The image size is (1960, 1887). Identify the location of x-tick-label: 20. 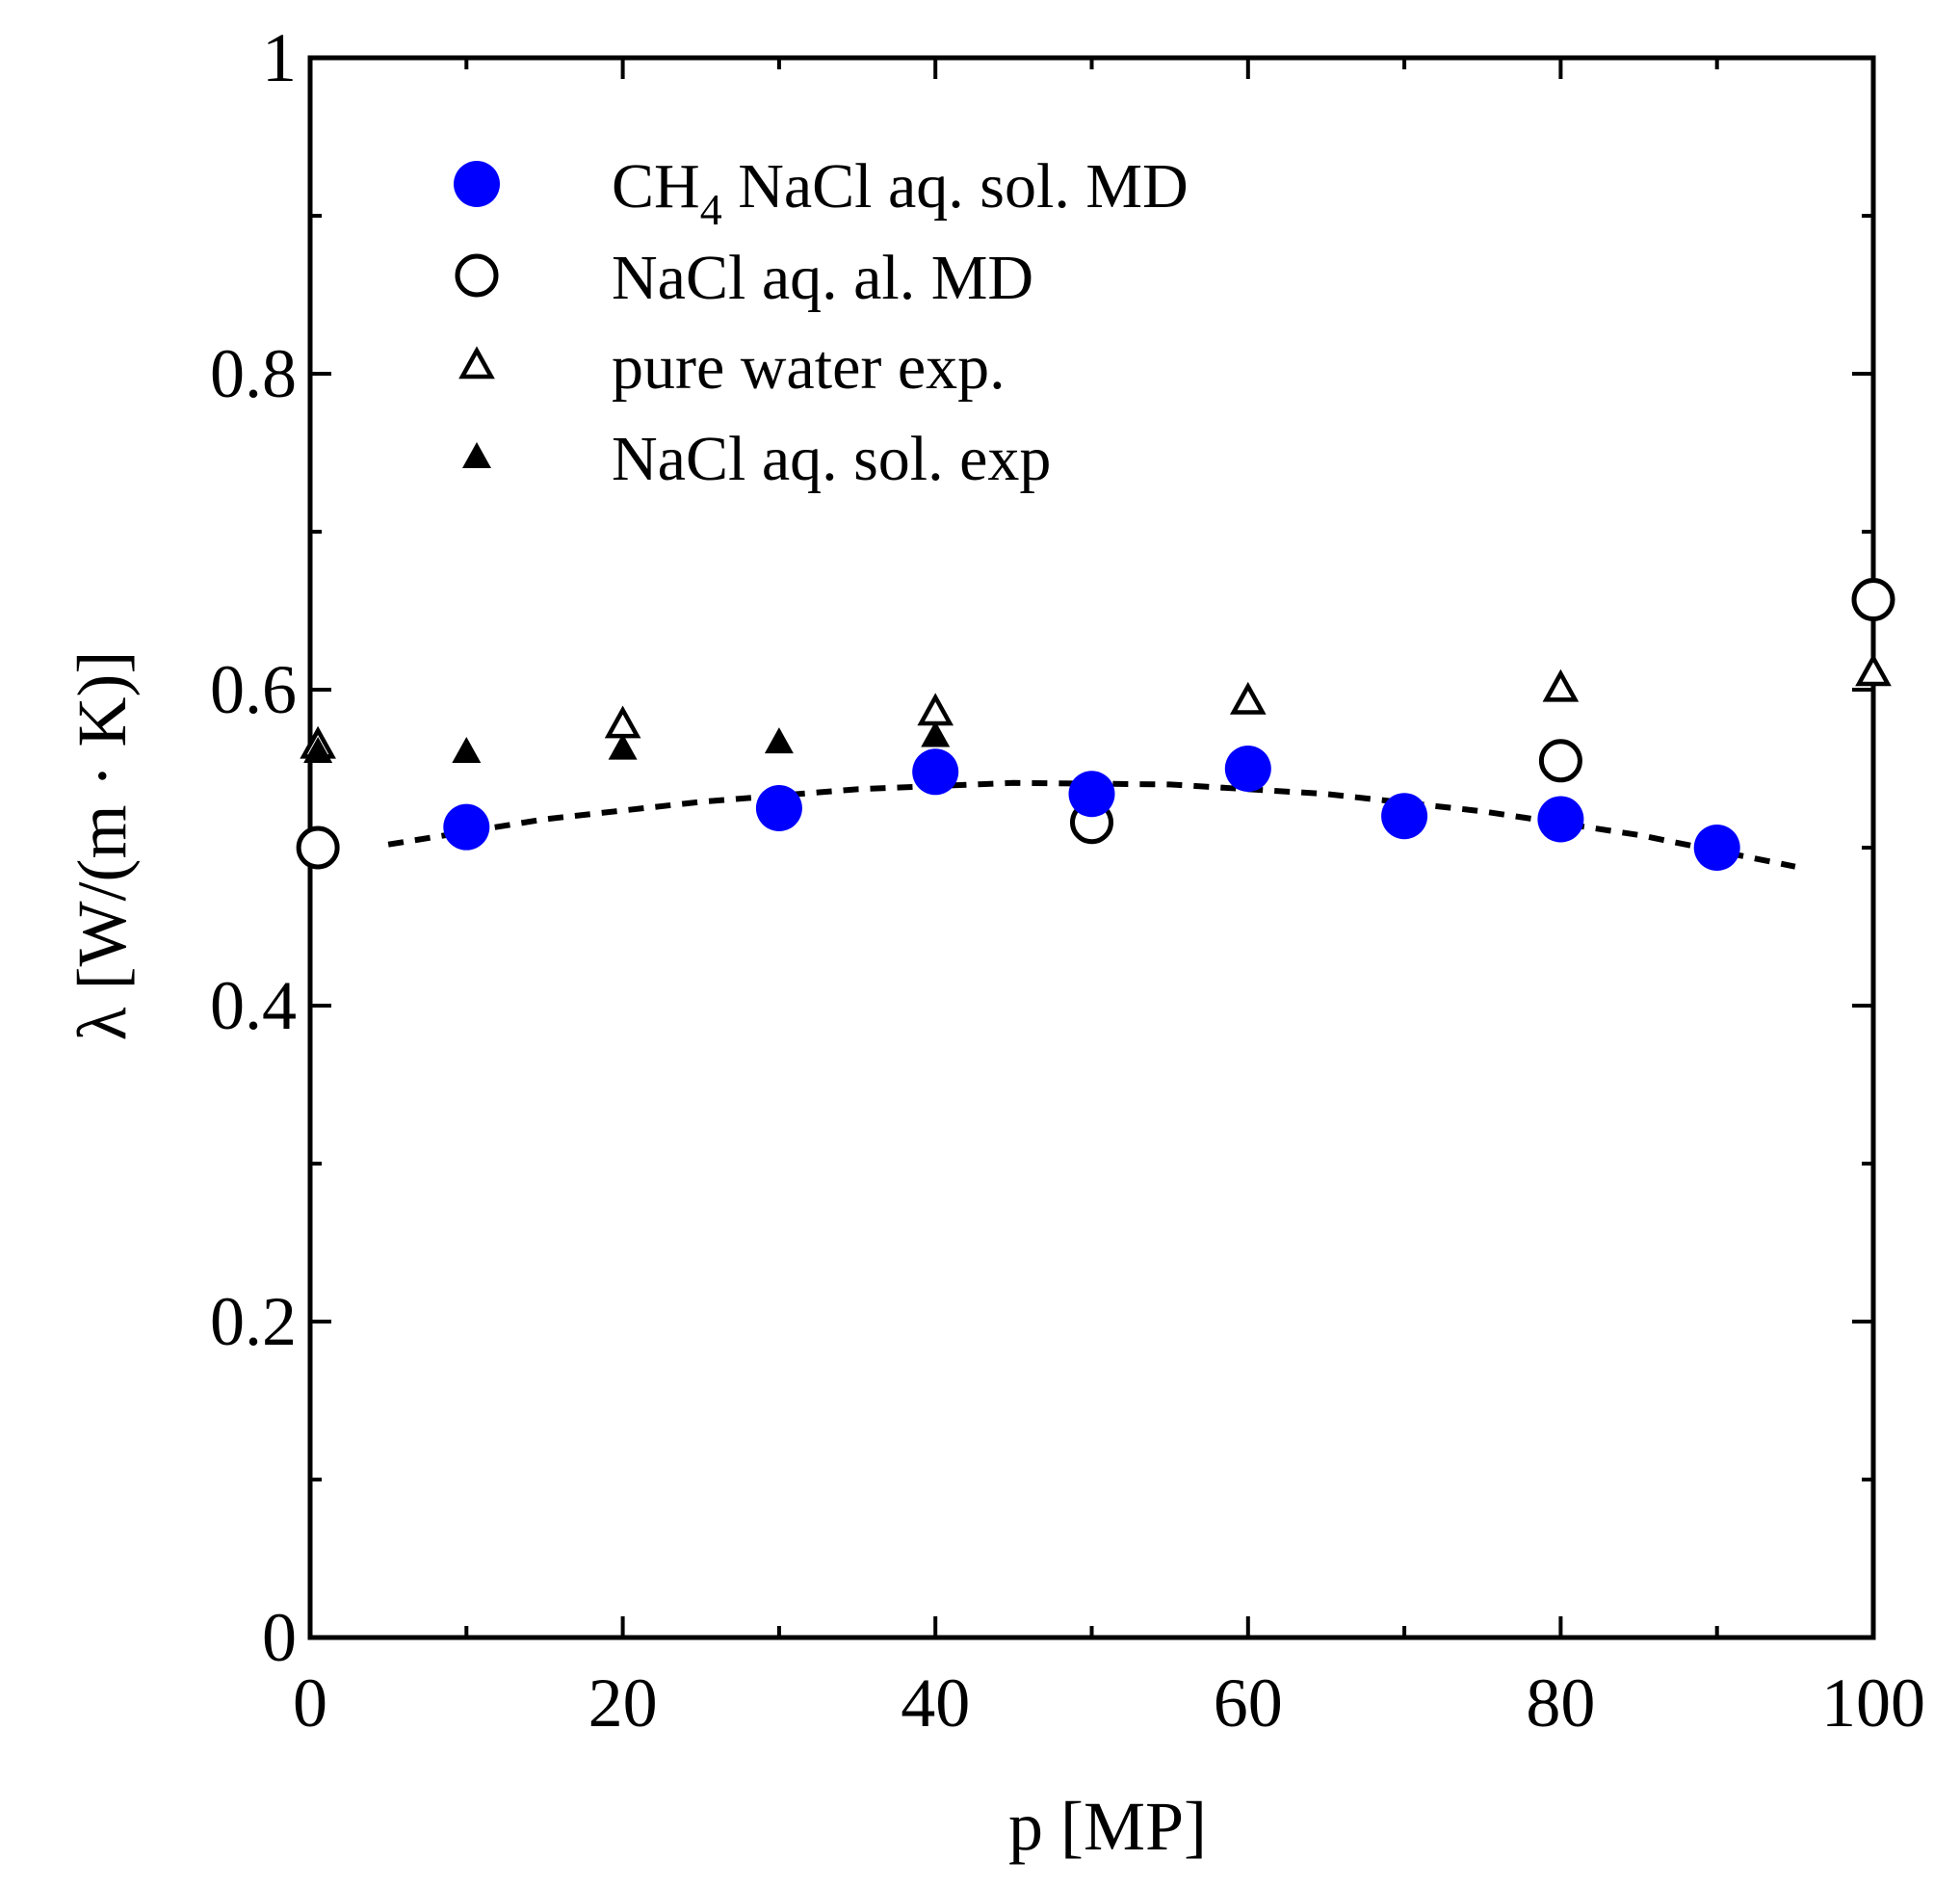
(623, 1703).